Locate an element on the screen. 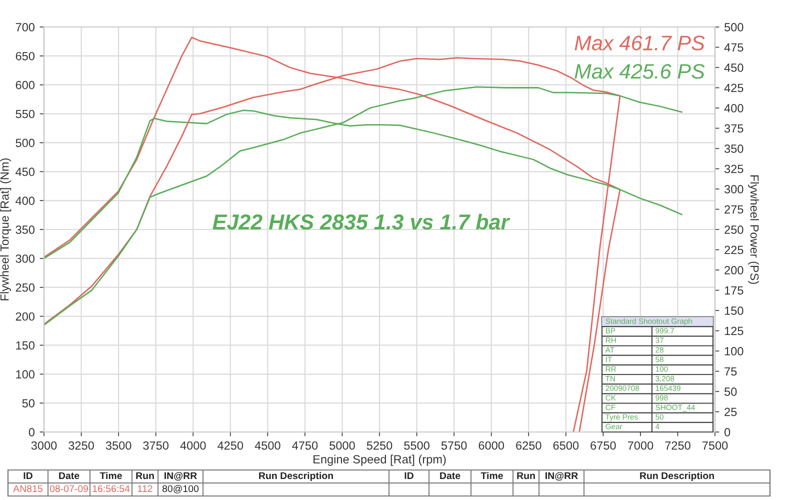 The width and height of the screenshot is (800, 500). y-tick-label: 550 is located at coordinates (25, 114).